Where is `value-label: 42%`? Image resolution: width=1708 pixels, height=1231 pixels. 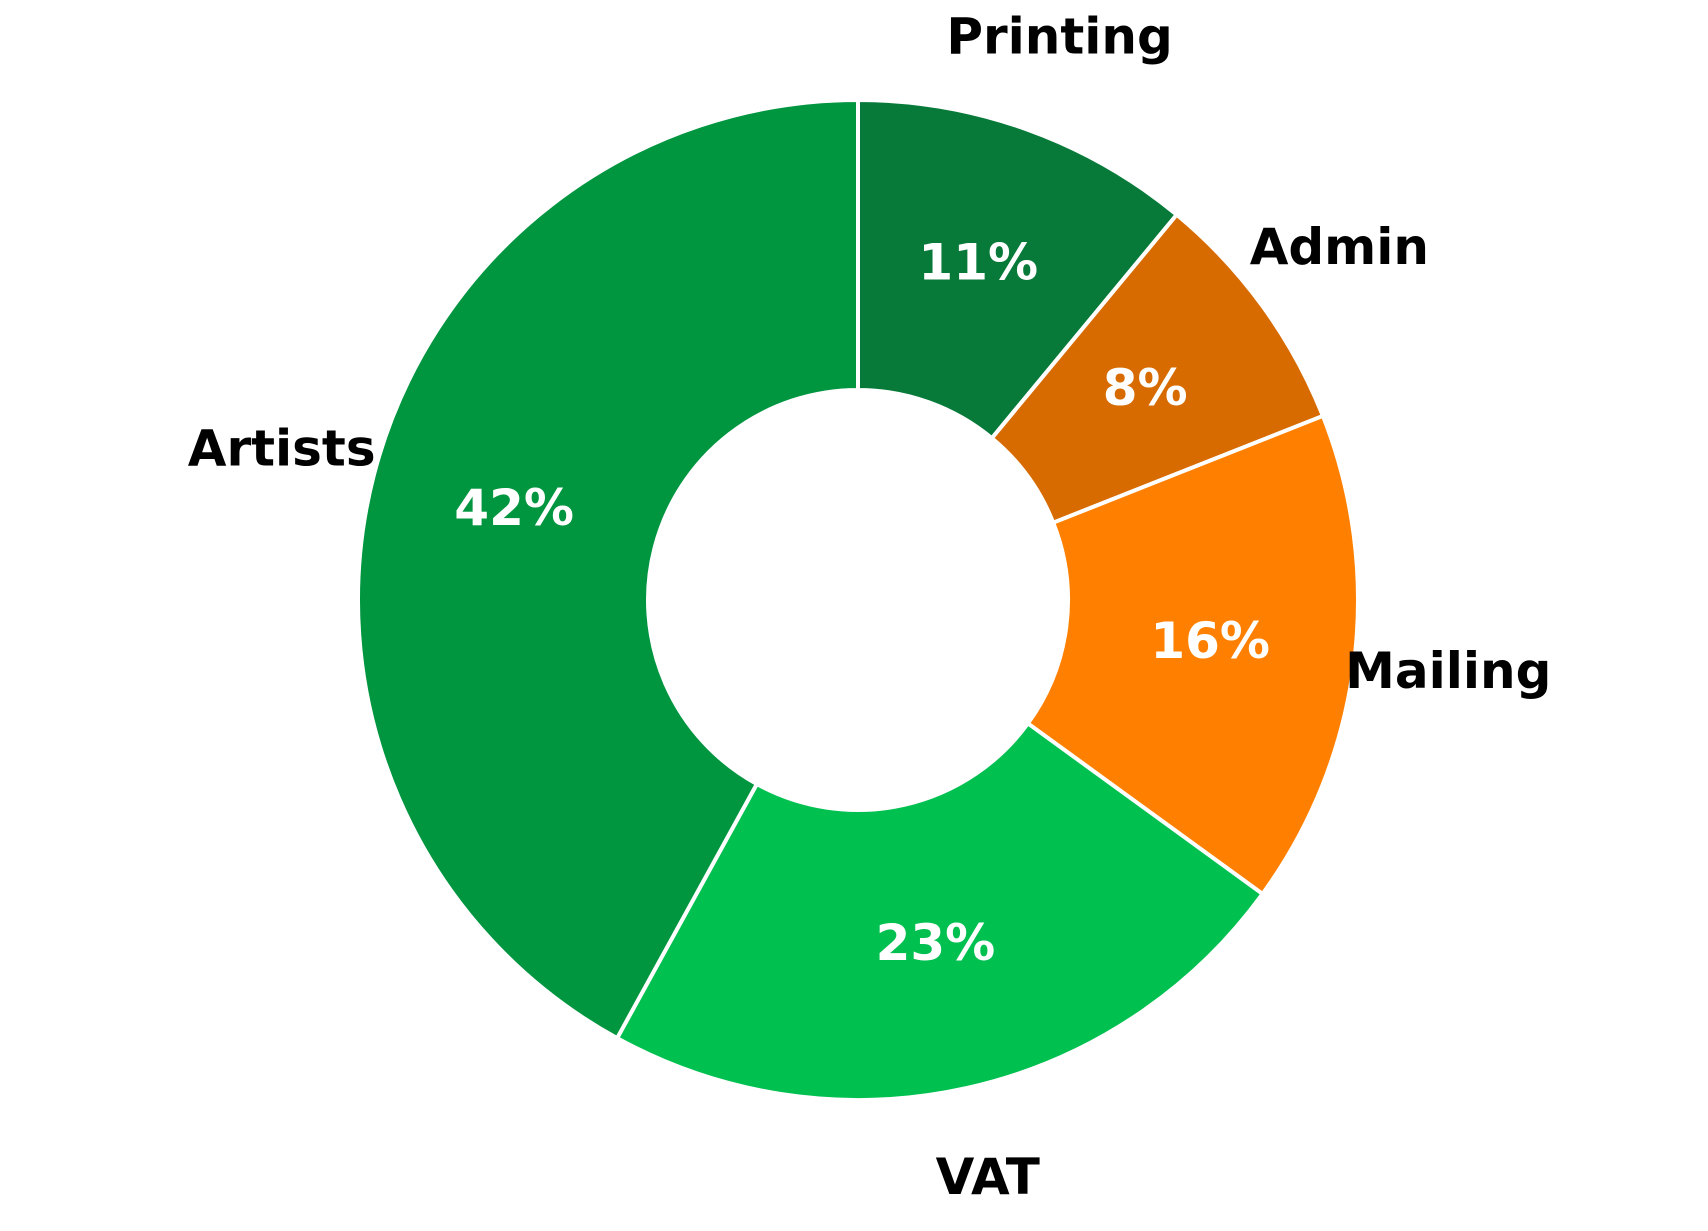
value-label: 42% is located at coordinates (514, 508).